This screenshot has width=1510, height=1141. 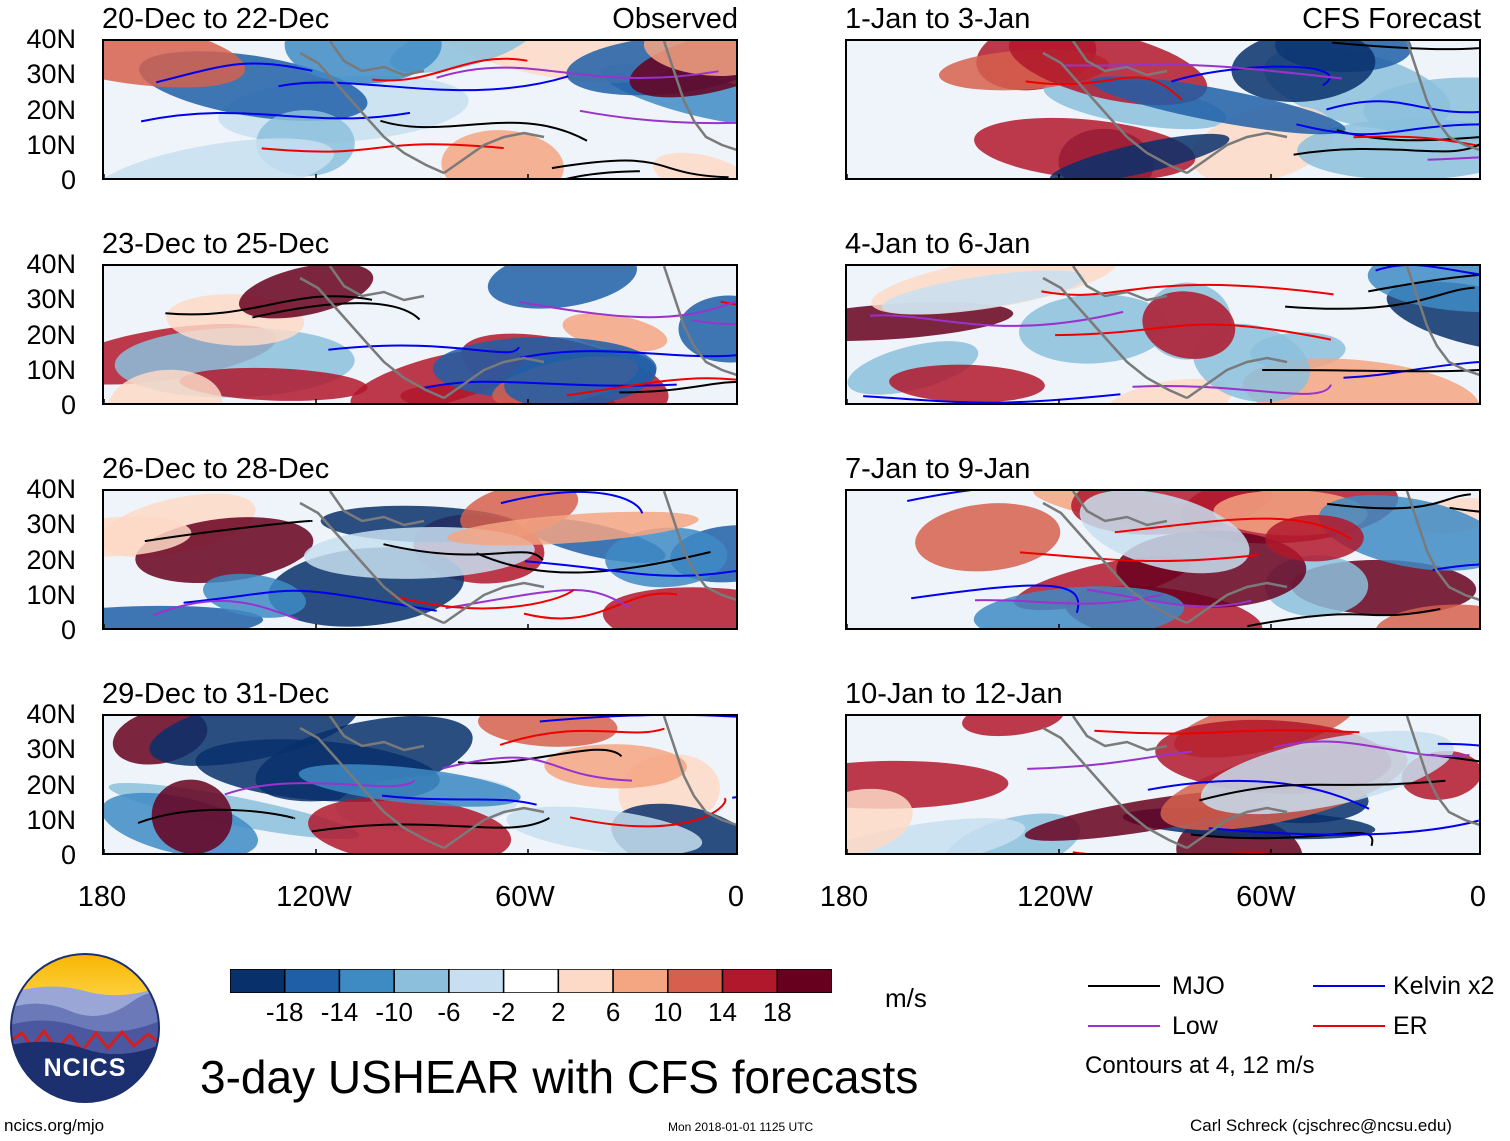 What do you see at coordinates (85, 1028) in the screenshot?
I see `ncics-logo: NCICS` at bounding box center [85, 1028].